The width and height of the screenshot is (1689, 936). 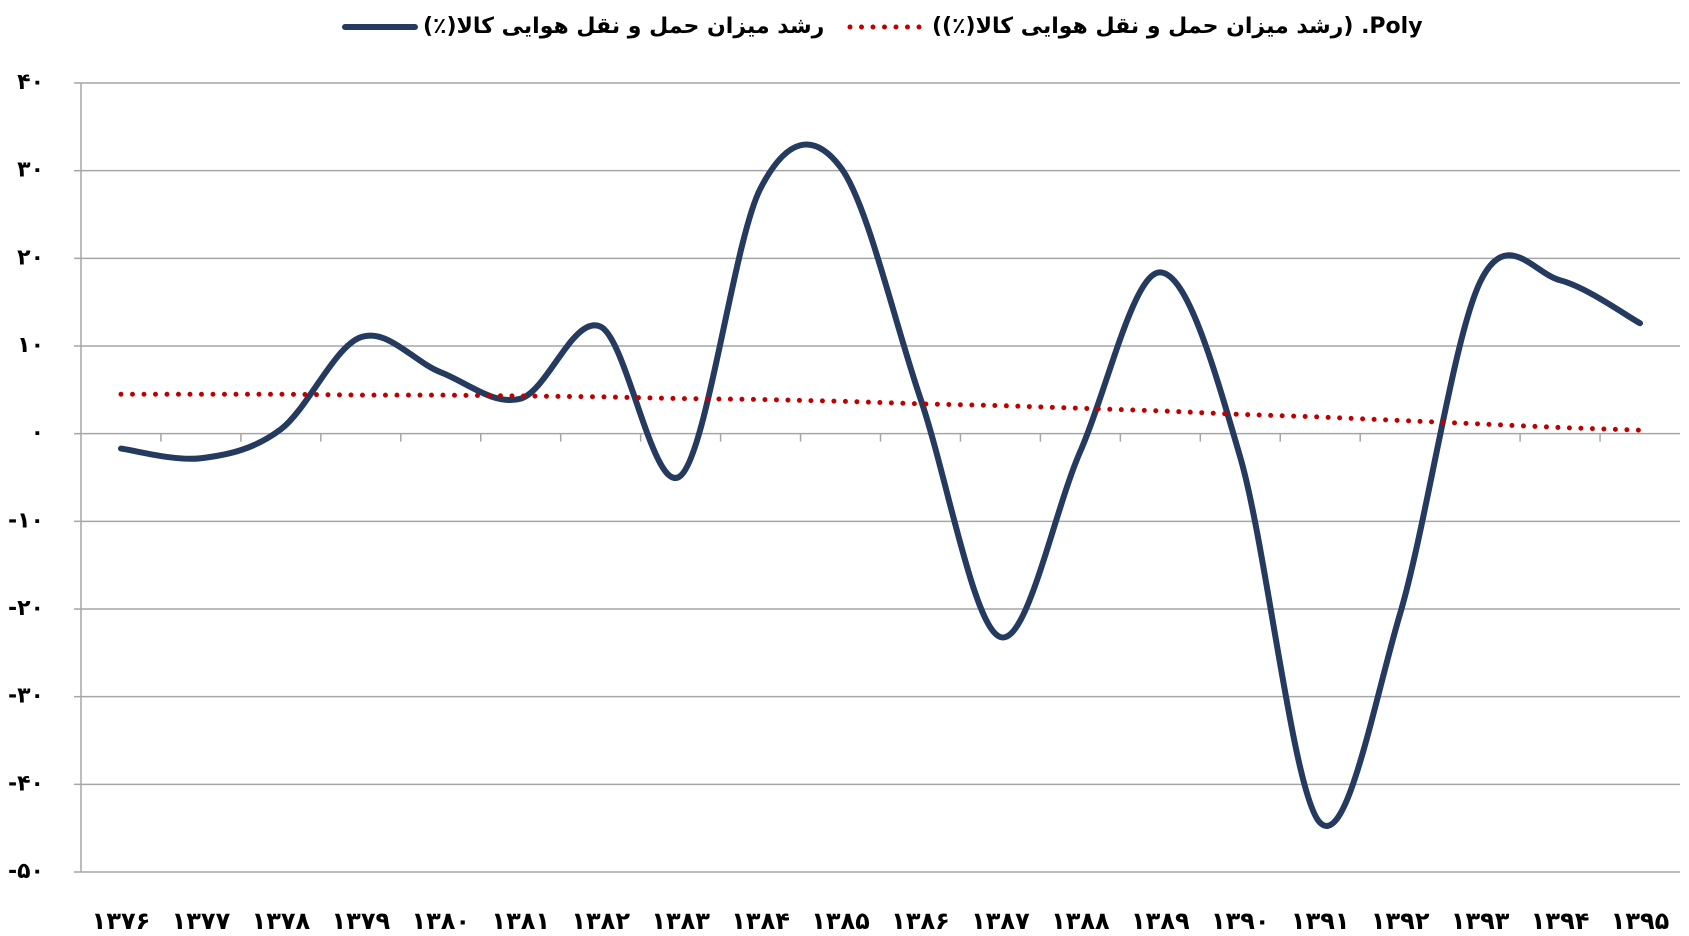 I want to click on x-tick-label: ۱۳۷۶, so click(x=121, y=921).